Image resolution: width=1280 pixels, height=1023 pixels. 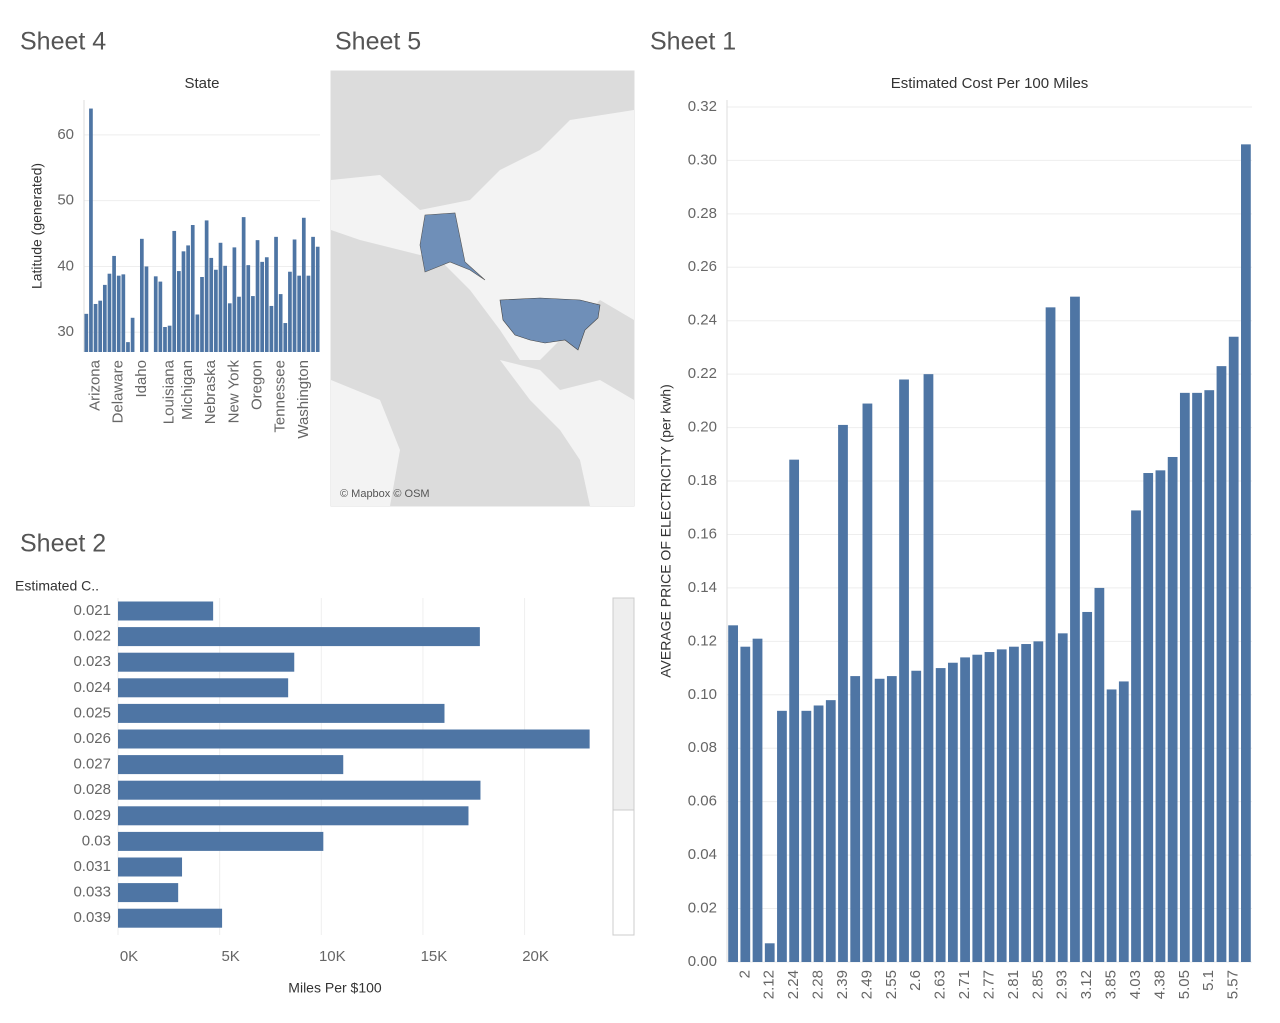 I want to click on x-tick-label: Michigan, so click(x=187, y=390).